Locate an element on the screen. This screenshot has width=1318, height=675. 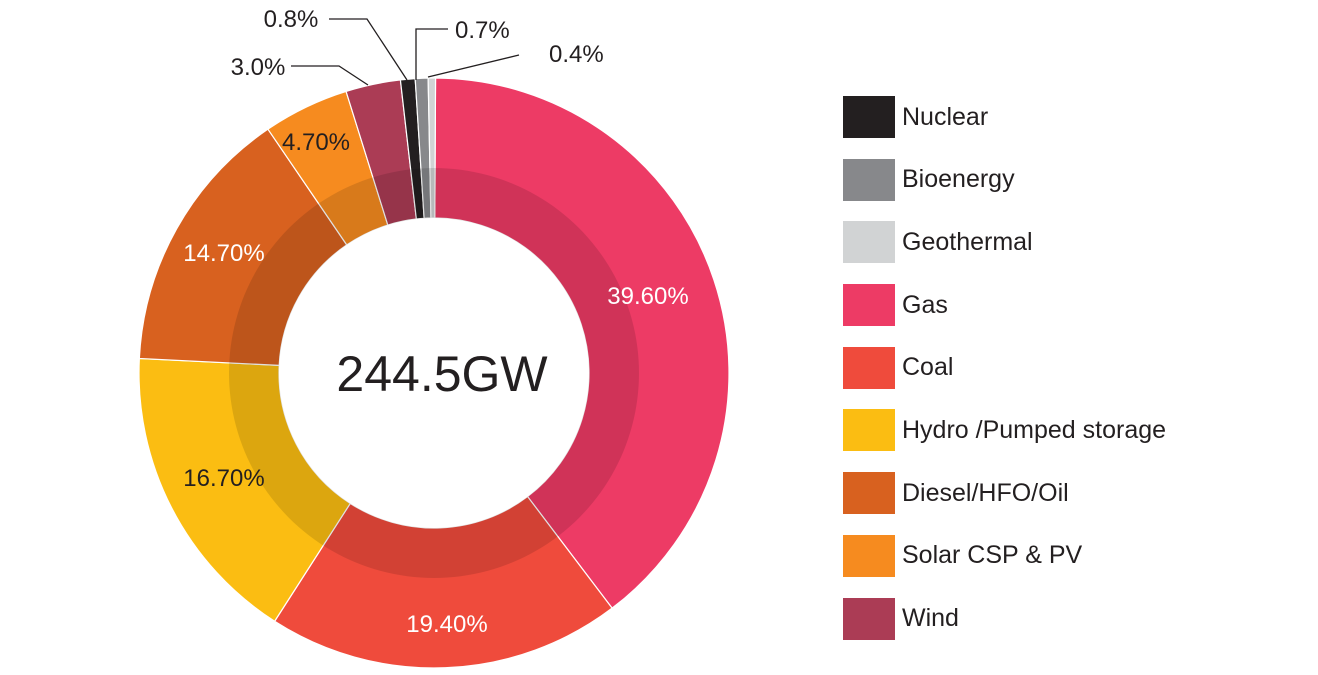
legend-item-geothermal: Geothermal is located at coordinates (1004, 242).